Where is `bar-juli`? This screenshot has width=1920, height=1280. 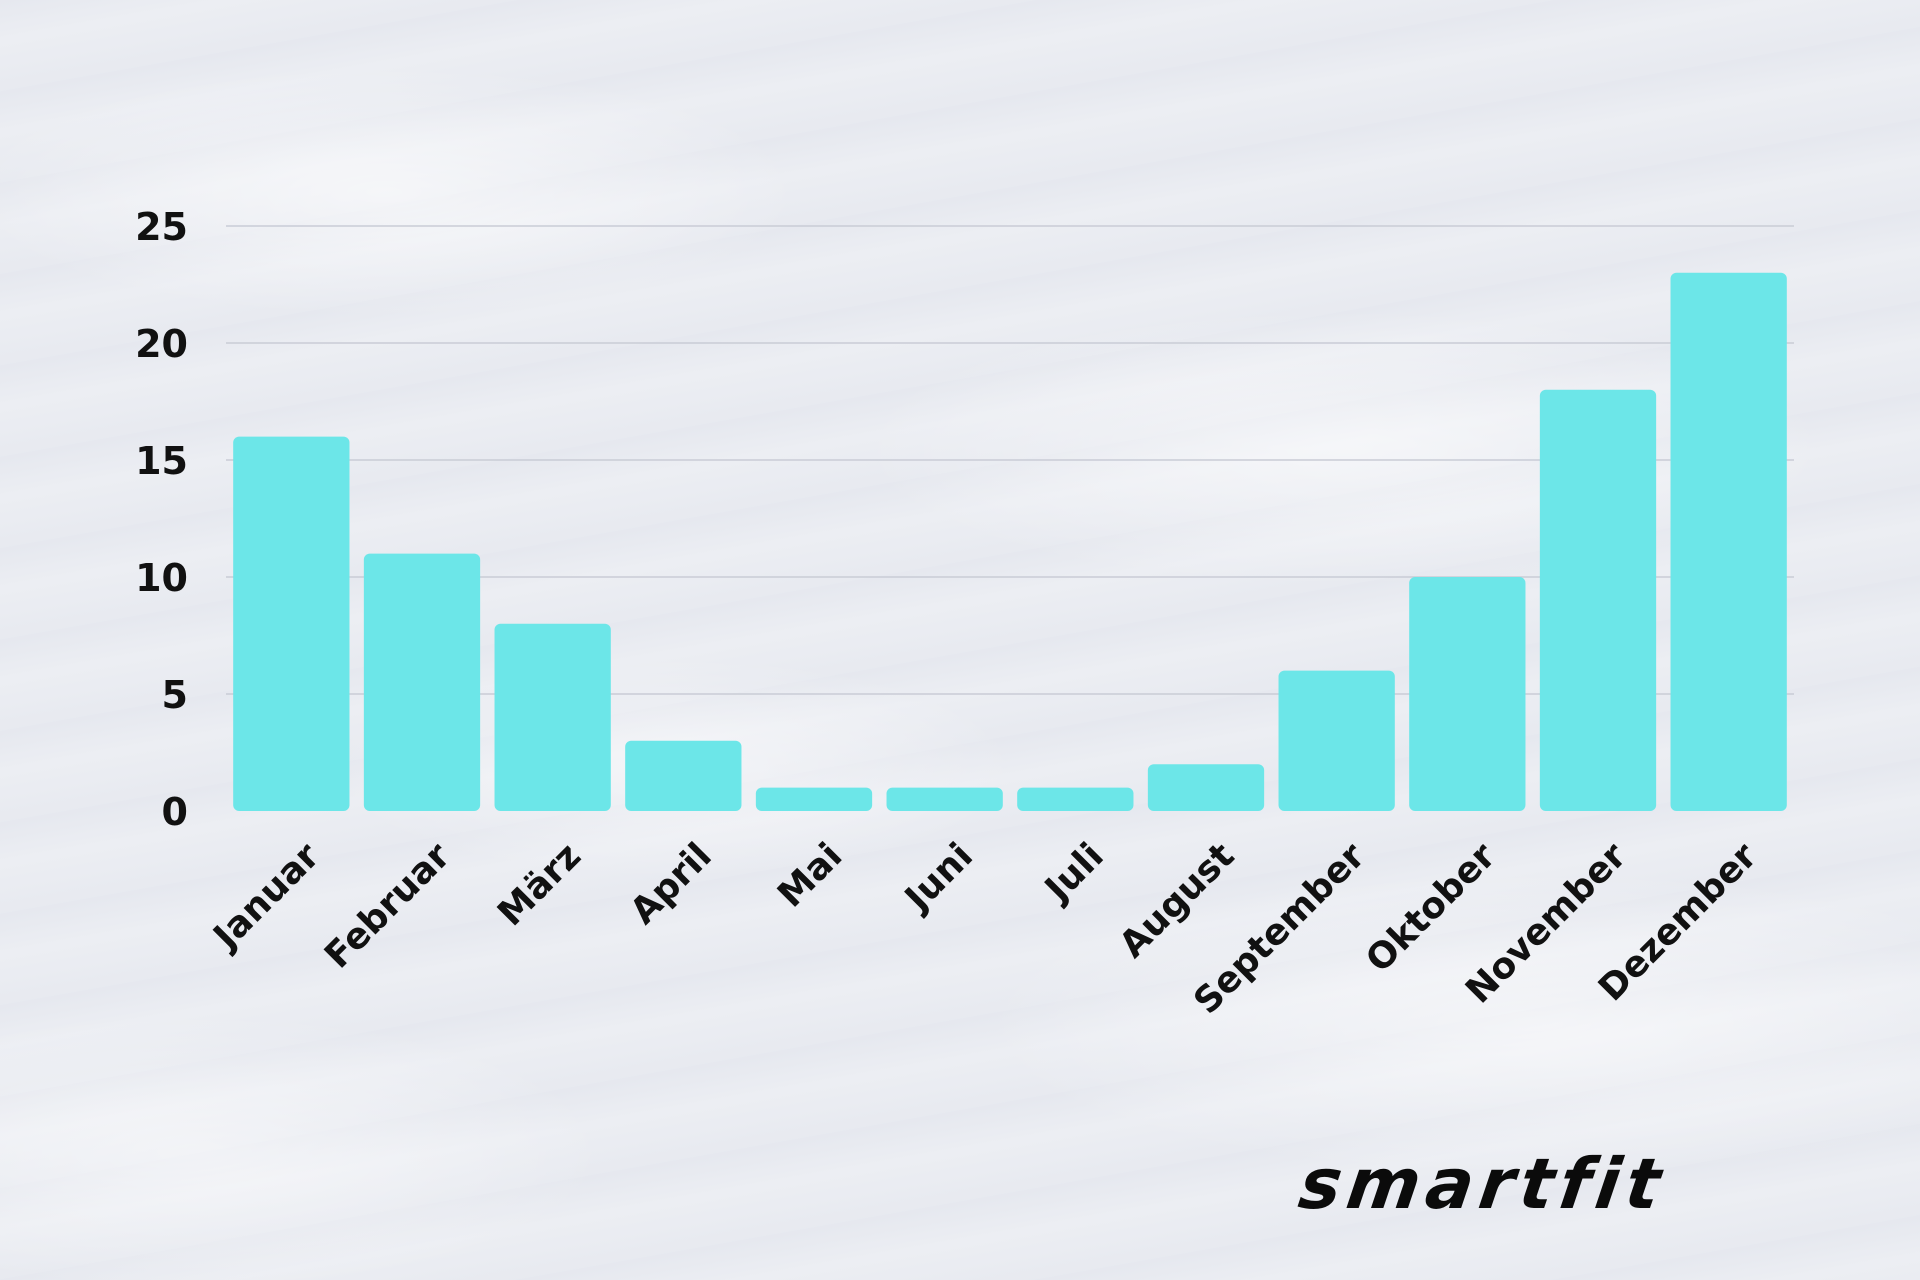
bar-juli is located at coordinates (1075, 799).